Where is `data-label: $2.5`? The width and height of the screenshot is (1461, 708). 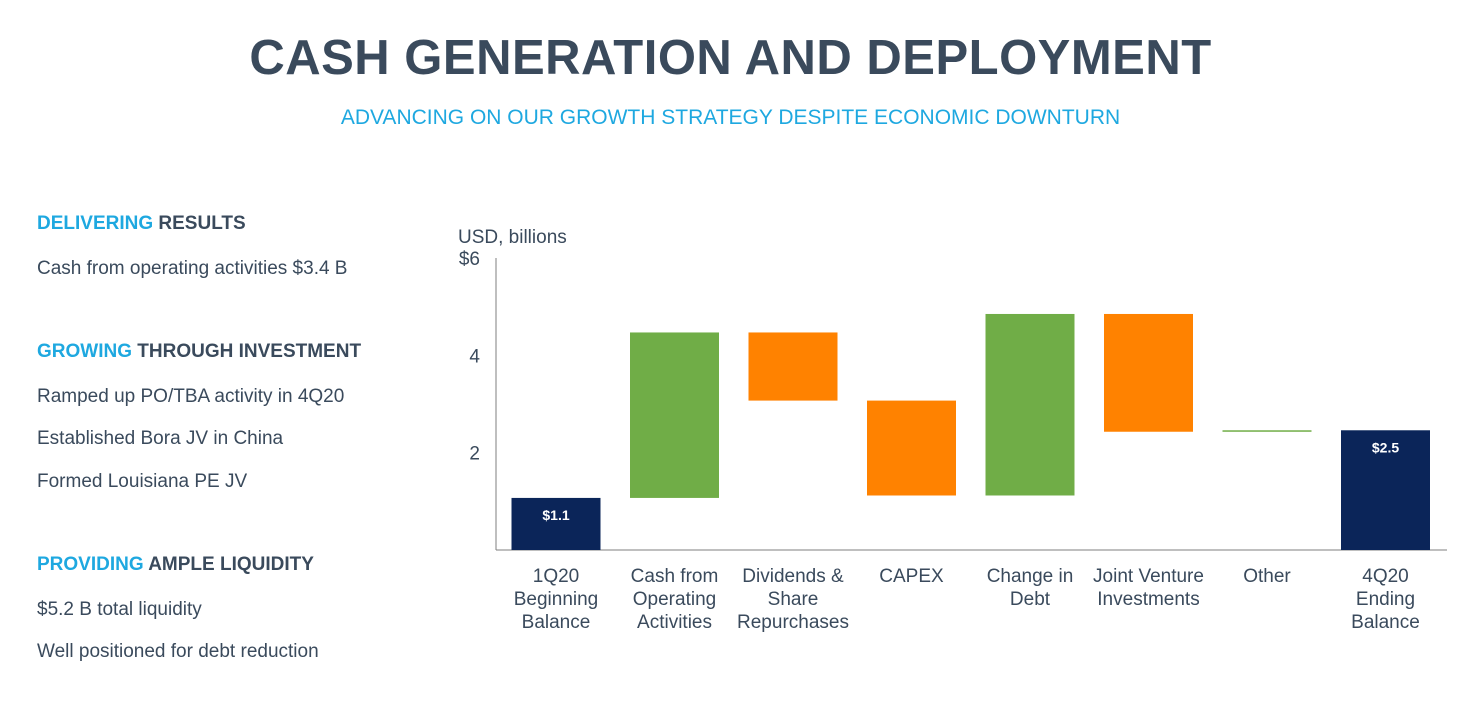 data-label: $2.5 is located at coordinates (1385, 447).